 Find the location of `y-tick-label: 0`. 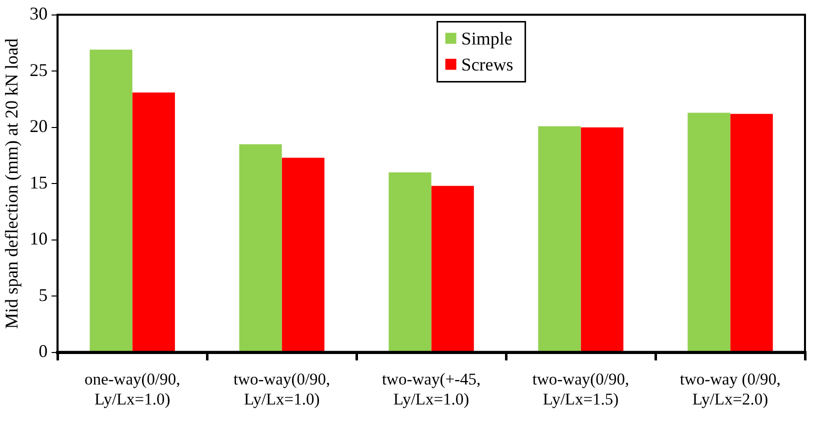

y-tick-label: 0 is located at coordinates (43, 351).